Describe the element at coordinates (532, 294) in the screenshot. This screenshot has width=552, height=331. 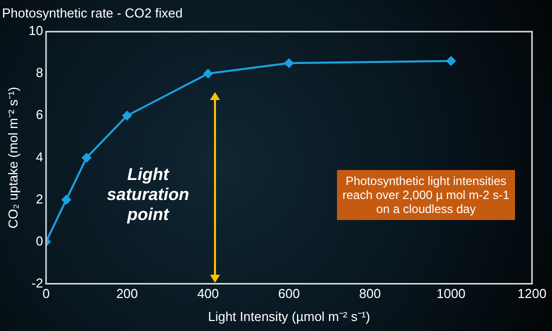
I see `x-tick-label: 1200` at that location.